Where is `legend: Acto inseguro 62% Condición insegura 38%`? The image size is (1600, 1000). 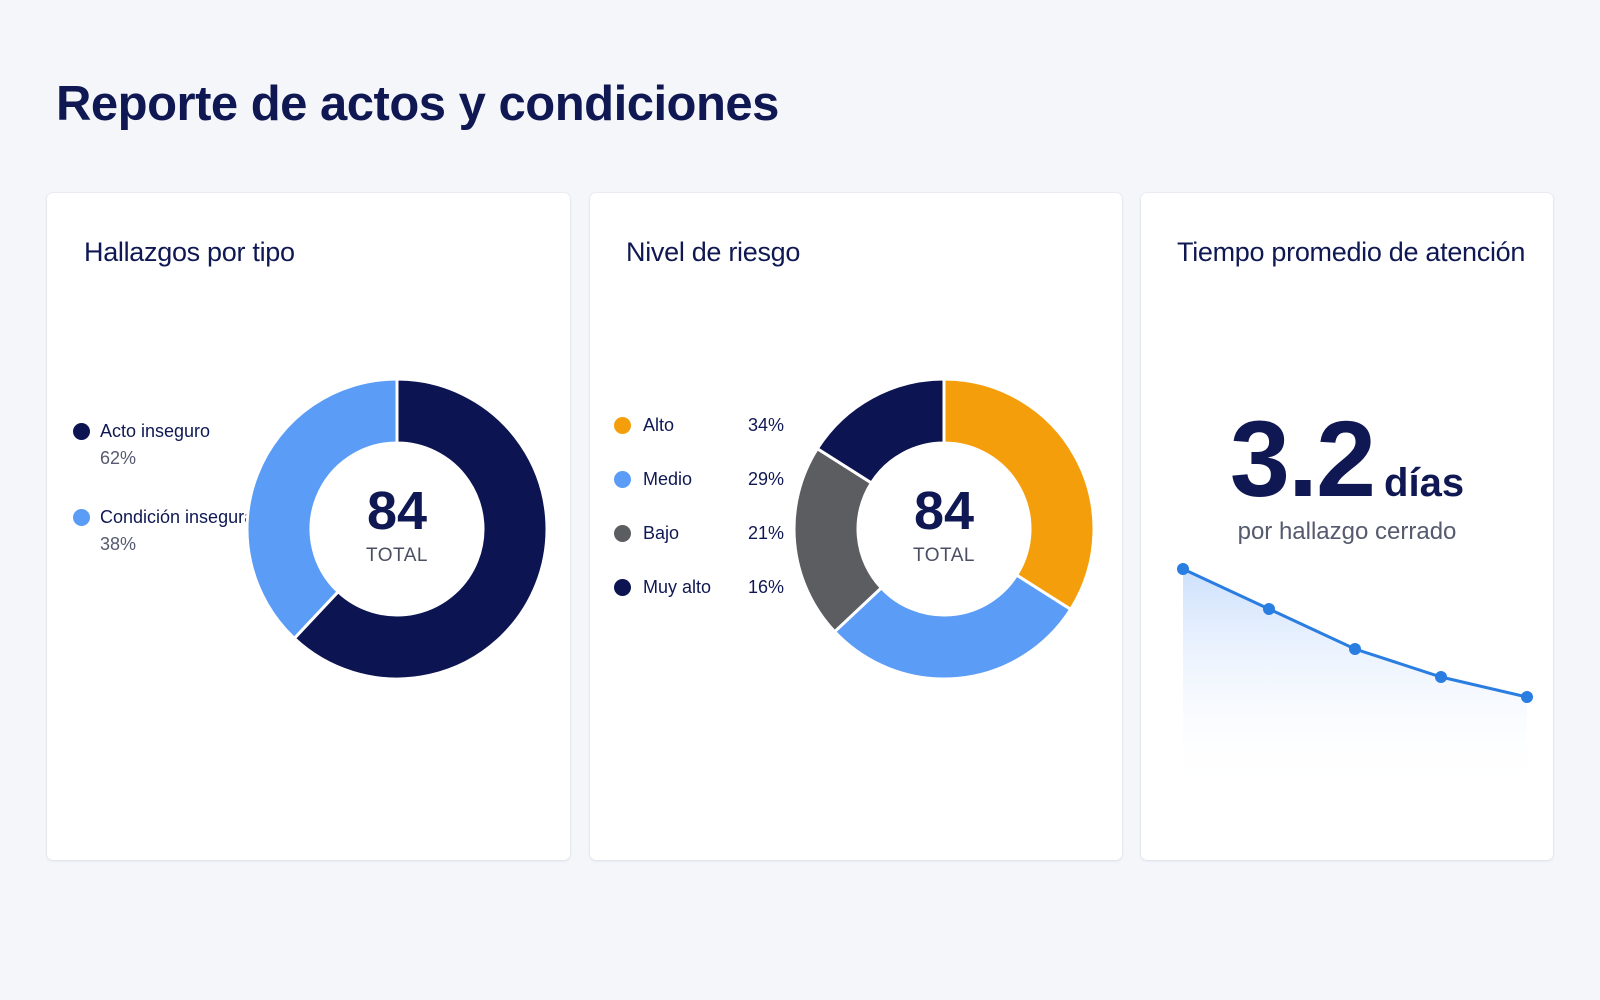
legend: Acto inseguro 62% Condición insegura 38% is located at coordinates (163, 507).